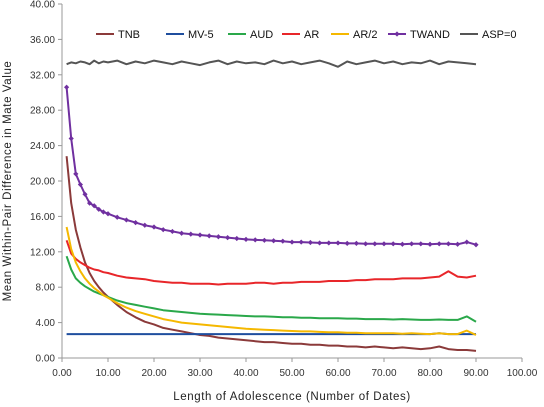 Image resolution: width=544 pixels, height=407 pixels. What do you see at coordinates (42, 111) in the screenshot?
I see `y-tick-label: 28.00` at bounding box center [42, 111].